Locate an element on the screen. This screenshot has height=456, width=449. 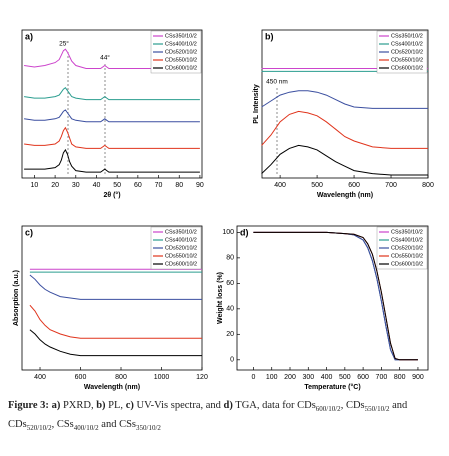
annotation: 25° is located at coordinates (64, 44).